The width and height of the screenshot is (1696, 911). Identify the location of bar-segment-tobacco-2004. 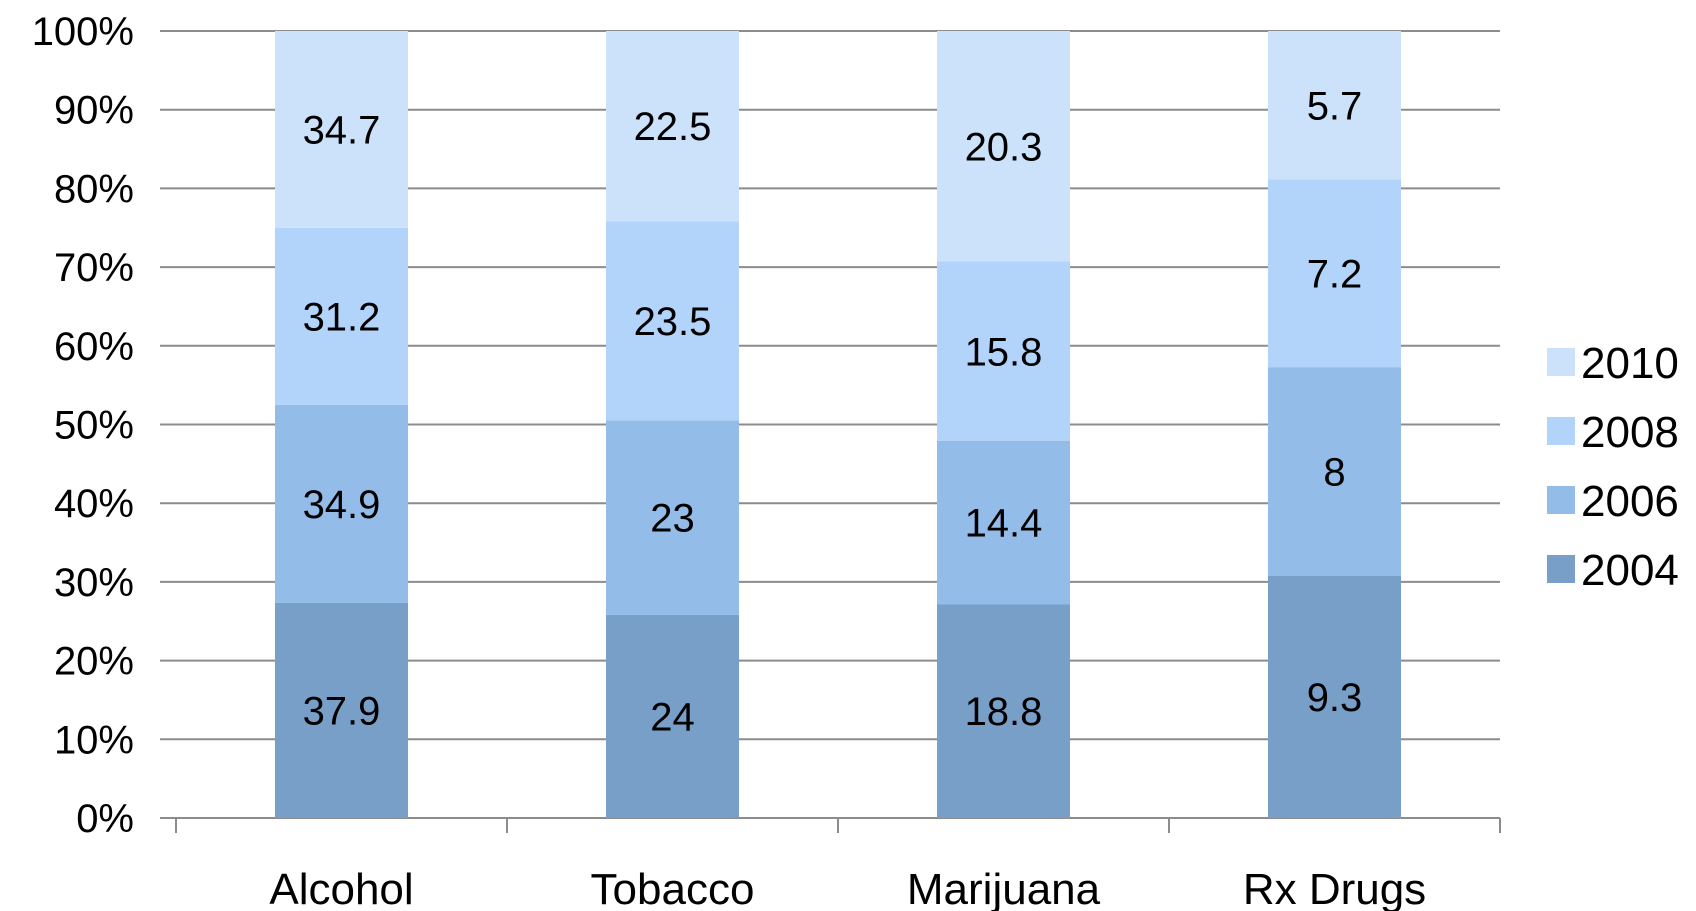
(672, 716).